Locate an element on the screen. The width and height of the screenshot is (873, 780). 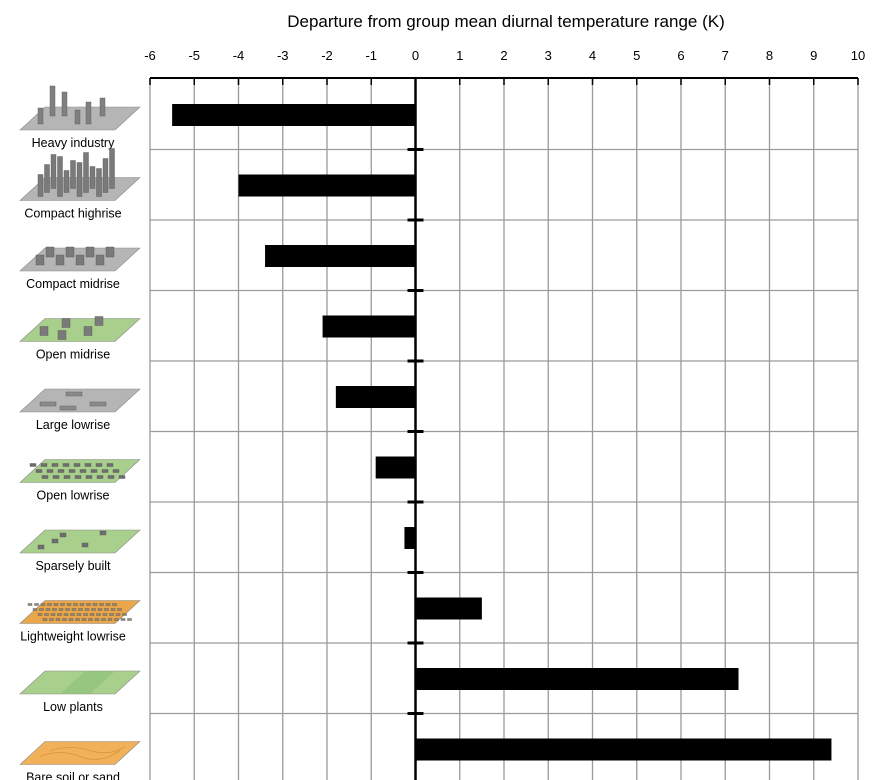
category-label: Compact midrise is located at coordinates (73, 284).